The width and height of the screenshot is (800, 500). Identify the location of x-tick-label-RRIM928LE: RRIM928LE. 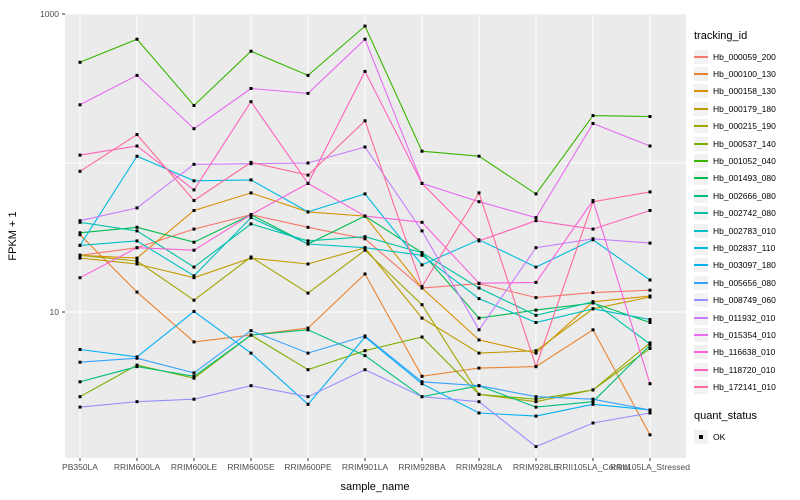
(536, 467).